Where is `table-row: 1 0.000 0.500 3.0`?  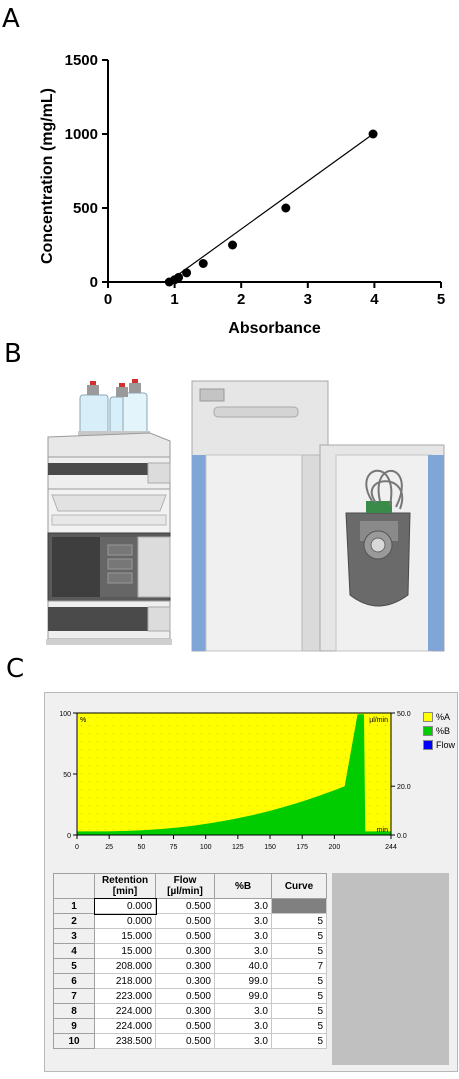 table-row: 1 0.000 0.500 3.0 is located at coordinates (190, 906).